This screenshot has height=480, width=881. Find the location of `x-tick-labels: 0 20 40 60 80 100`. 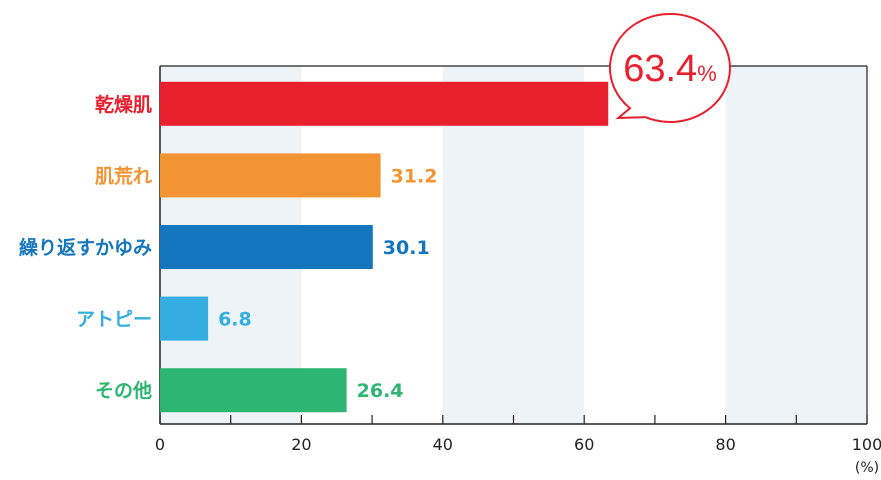

x-tick-labels: 0 20 40 60 80 100 is located at coordinates (518, 444).